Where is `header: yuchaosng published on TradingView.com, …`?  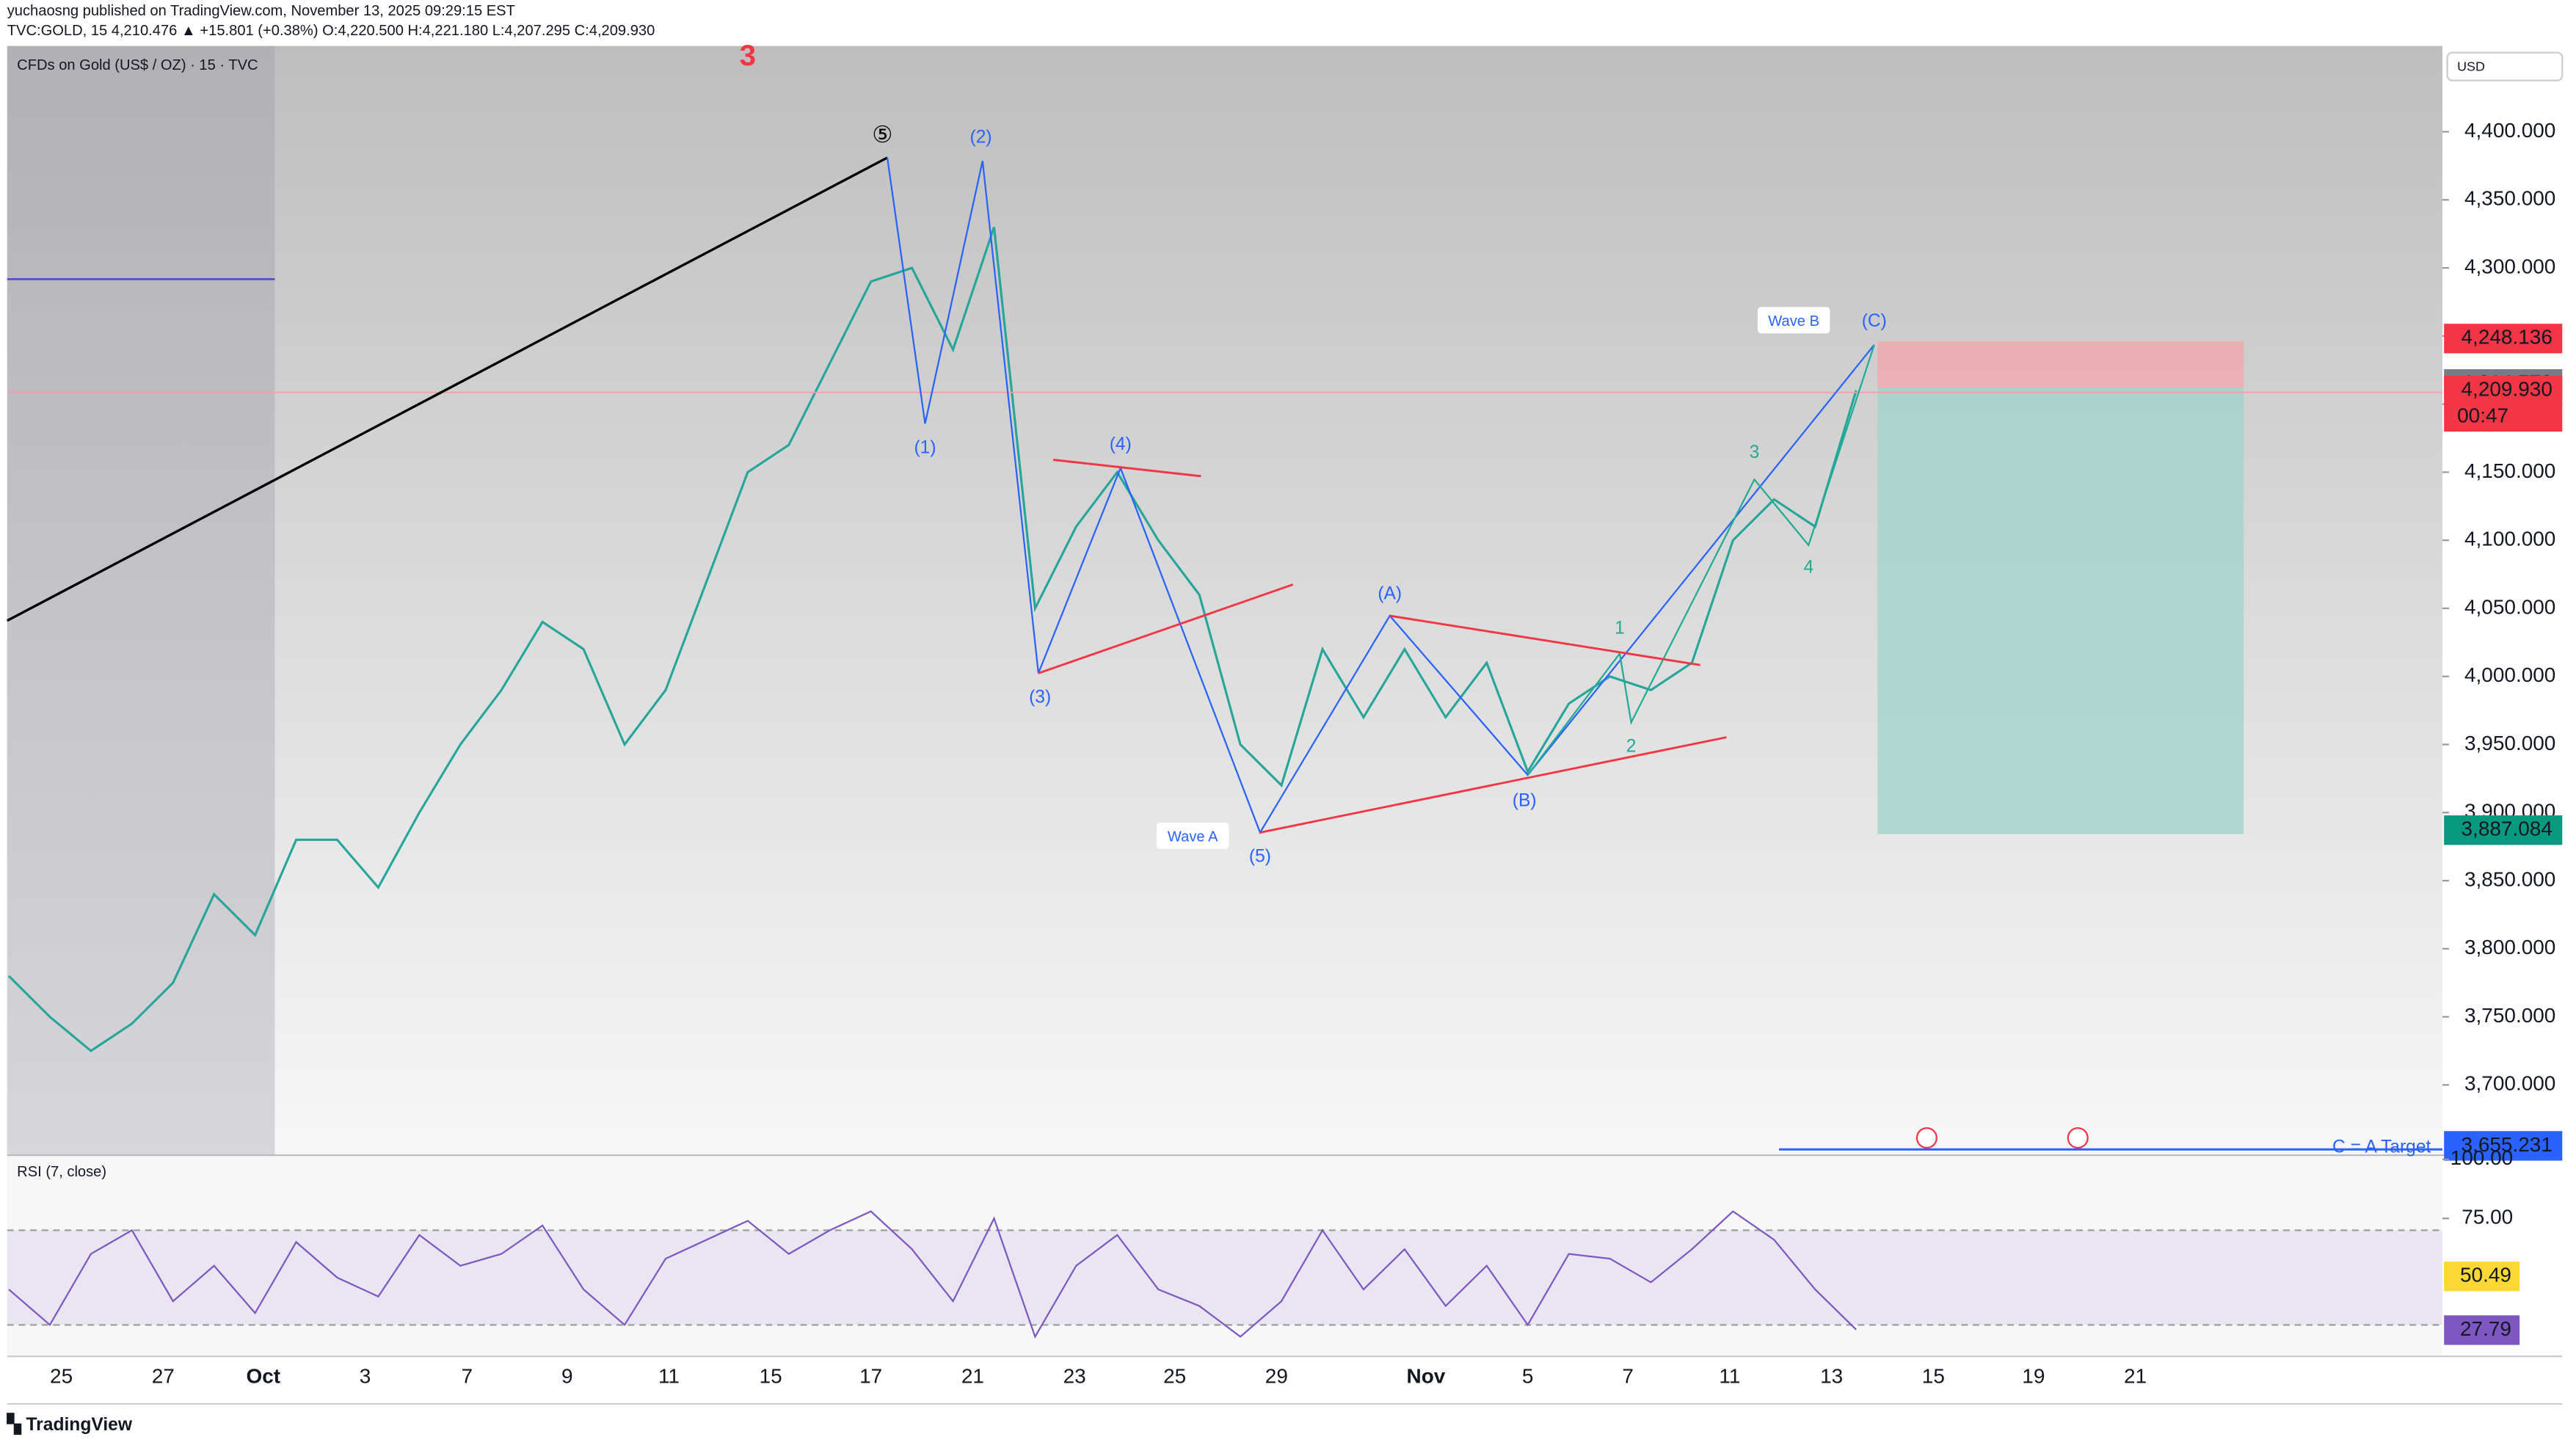
header: yuchaosng published on TradingView.com, … is located at coordinates (261, 11).